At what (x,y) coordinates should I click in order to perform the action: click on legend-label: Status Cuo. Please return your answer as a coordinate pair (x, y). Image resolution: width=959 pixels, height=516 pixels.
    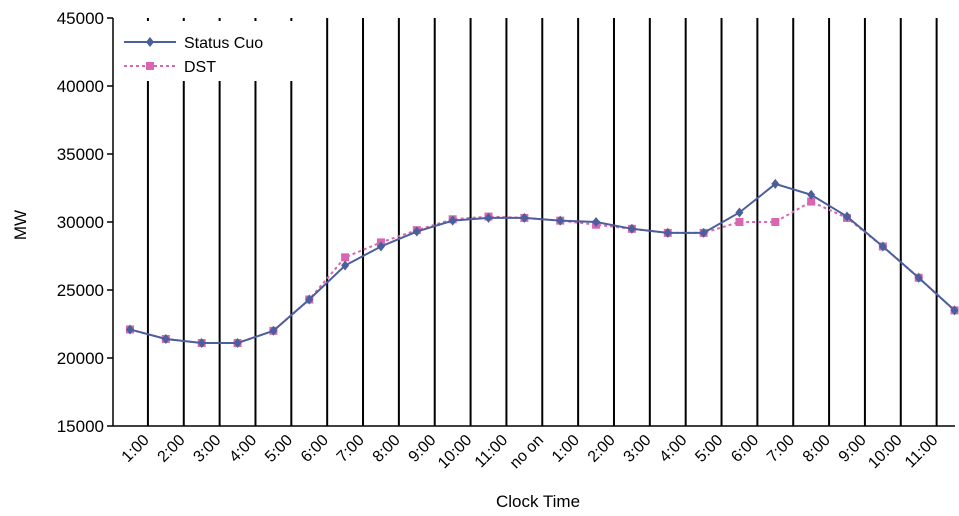
    Looking at the image, I should click on (223, 43).